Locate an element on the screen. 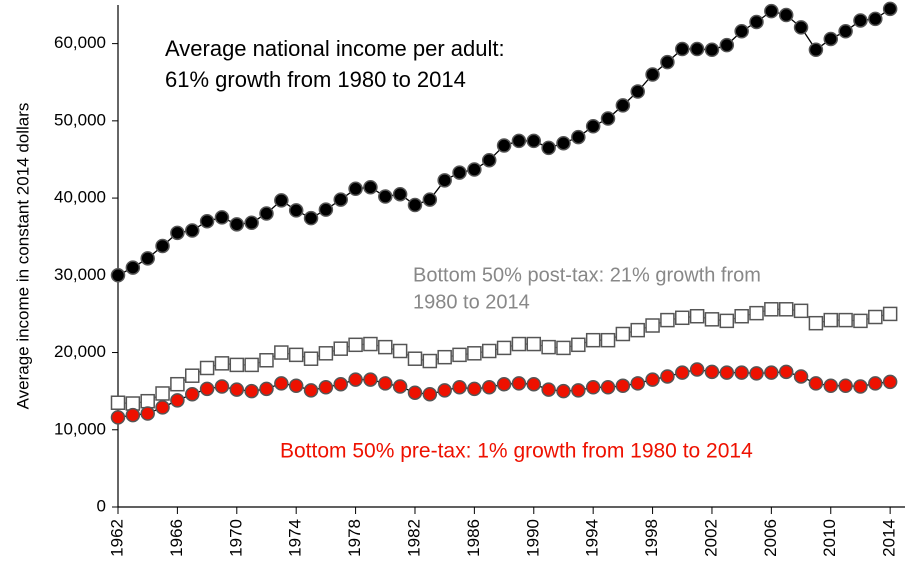 The image size is (911, 568). x-tick-label: 1974 is located at coordinates (295, 538).